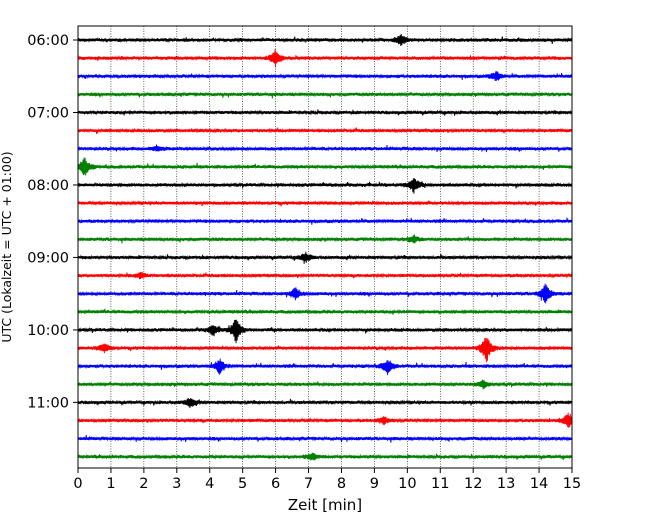 This screenshot has height=520, width=650. I want to click on x-tick-label: 3, so click(176, 484).